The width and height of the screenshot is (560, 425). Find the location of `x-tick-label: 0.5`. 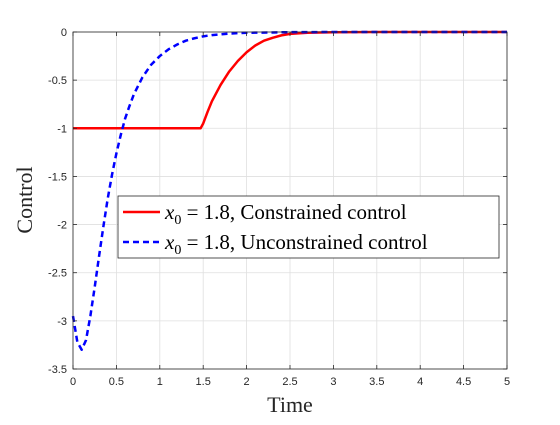

x-tick-label: 0.5 is located at coordinates (116, 382).